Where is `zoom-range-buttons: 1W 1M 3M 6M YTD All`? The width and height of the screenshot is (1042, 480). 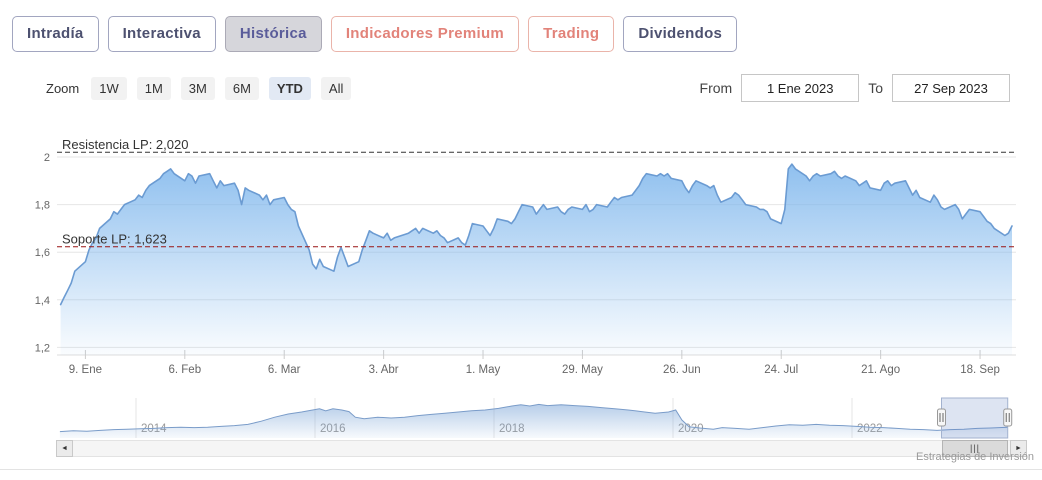
zoom-range-buttons: 1W 1M 3M 6M YTD All is located at coordinates (226, 88).